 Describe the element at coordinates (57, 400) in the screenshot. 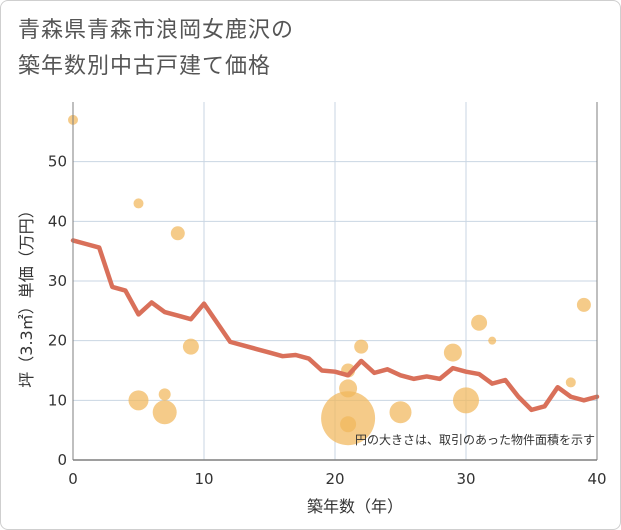

I see `y-tick-label-10: 10` at that location.